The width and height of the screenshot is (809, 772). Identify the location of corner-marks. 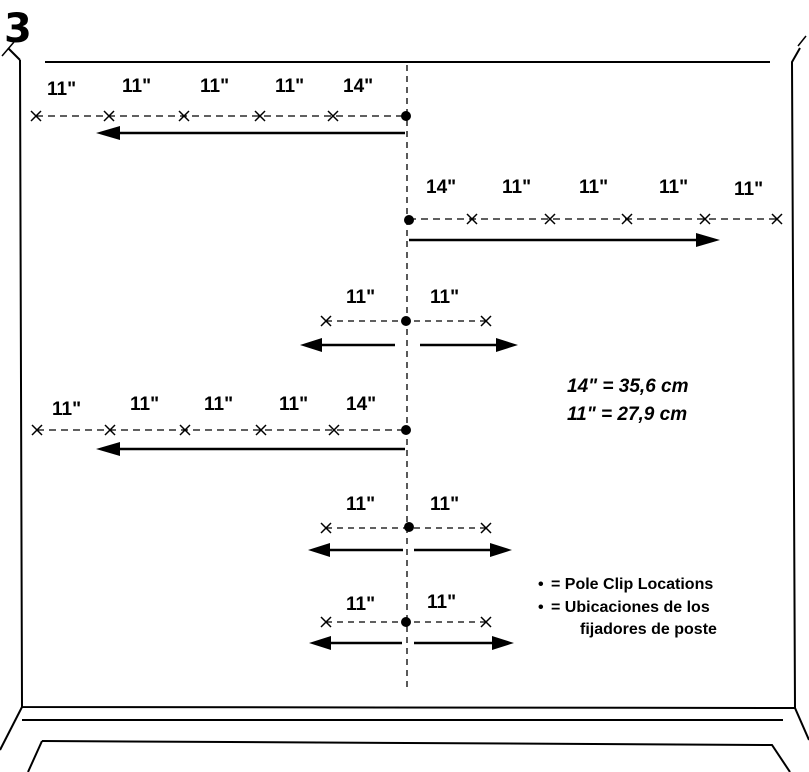
(404, 46).